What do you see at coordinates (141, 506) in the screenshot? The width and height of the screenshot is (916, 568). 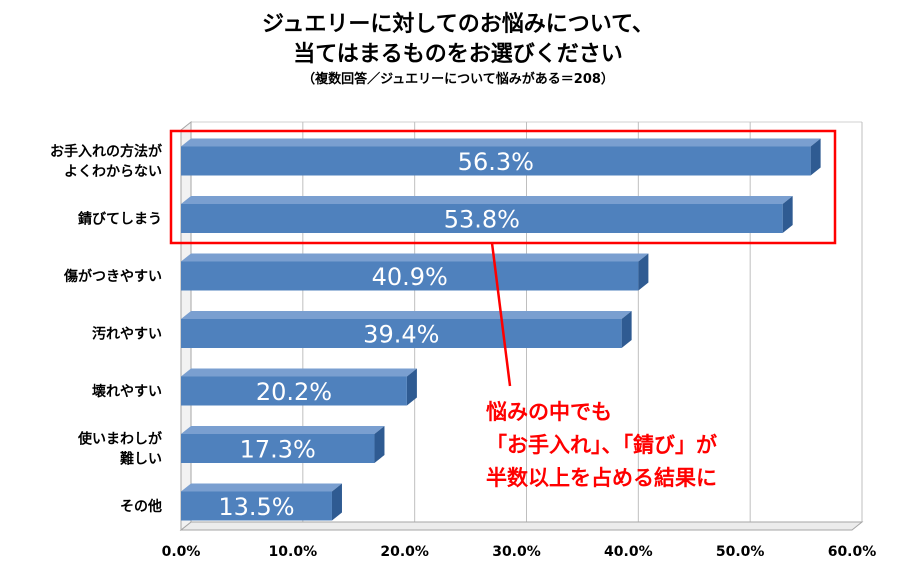 I see `category-label: その他` at bounding box center [141, 506].